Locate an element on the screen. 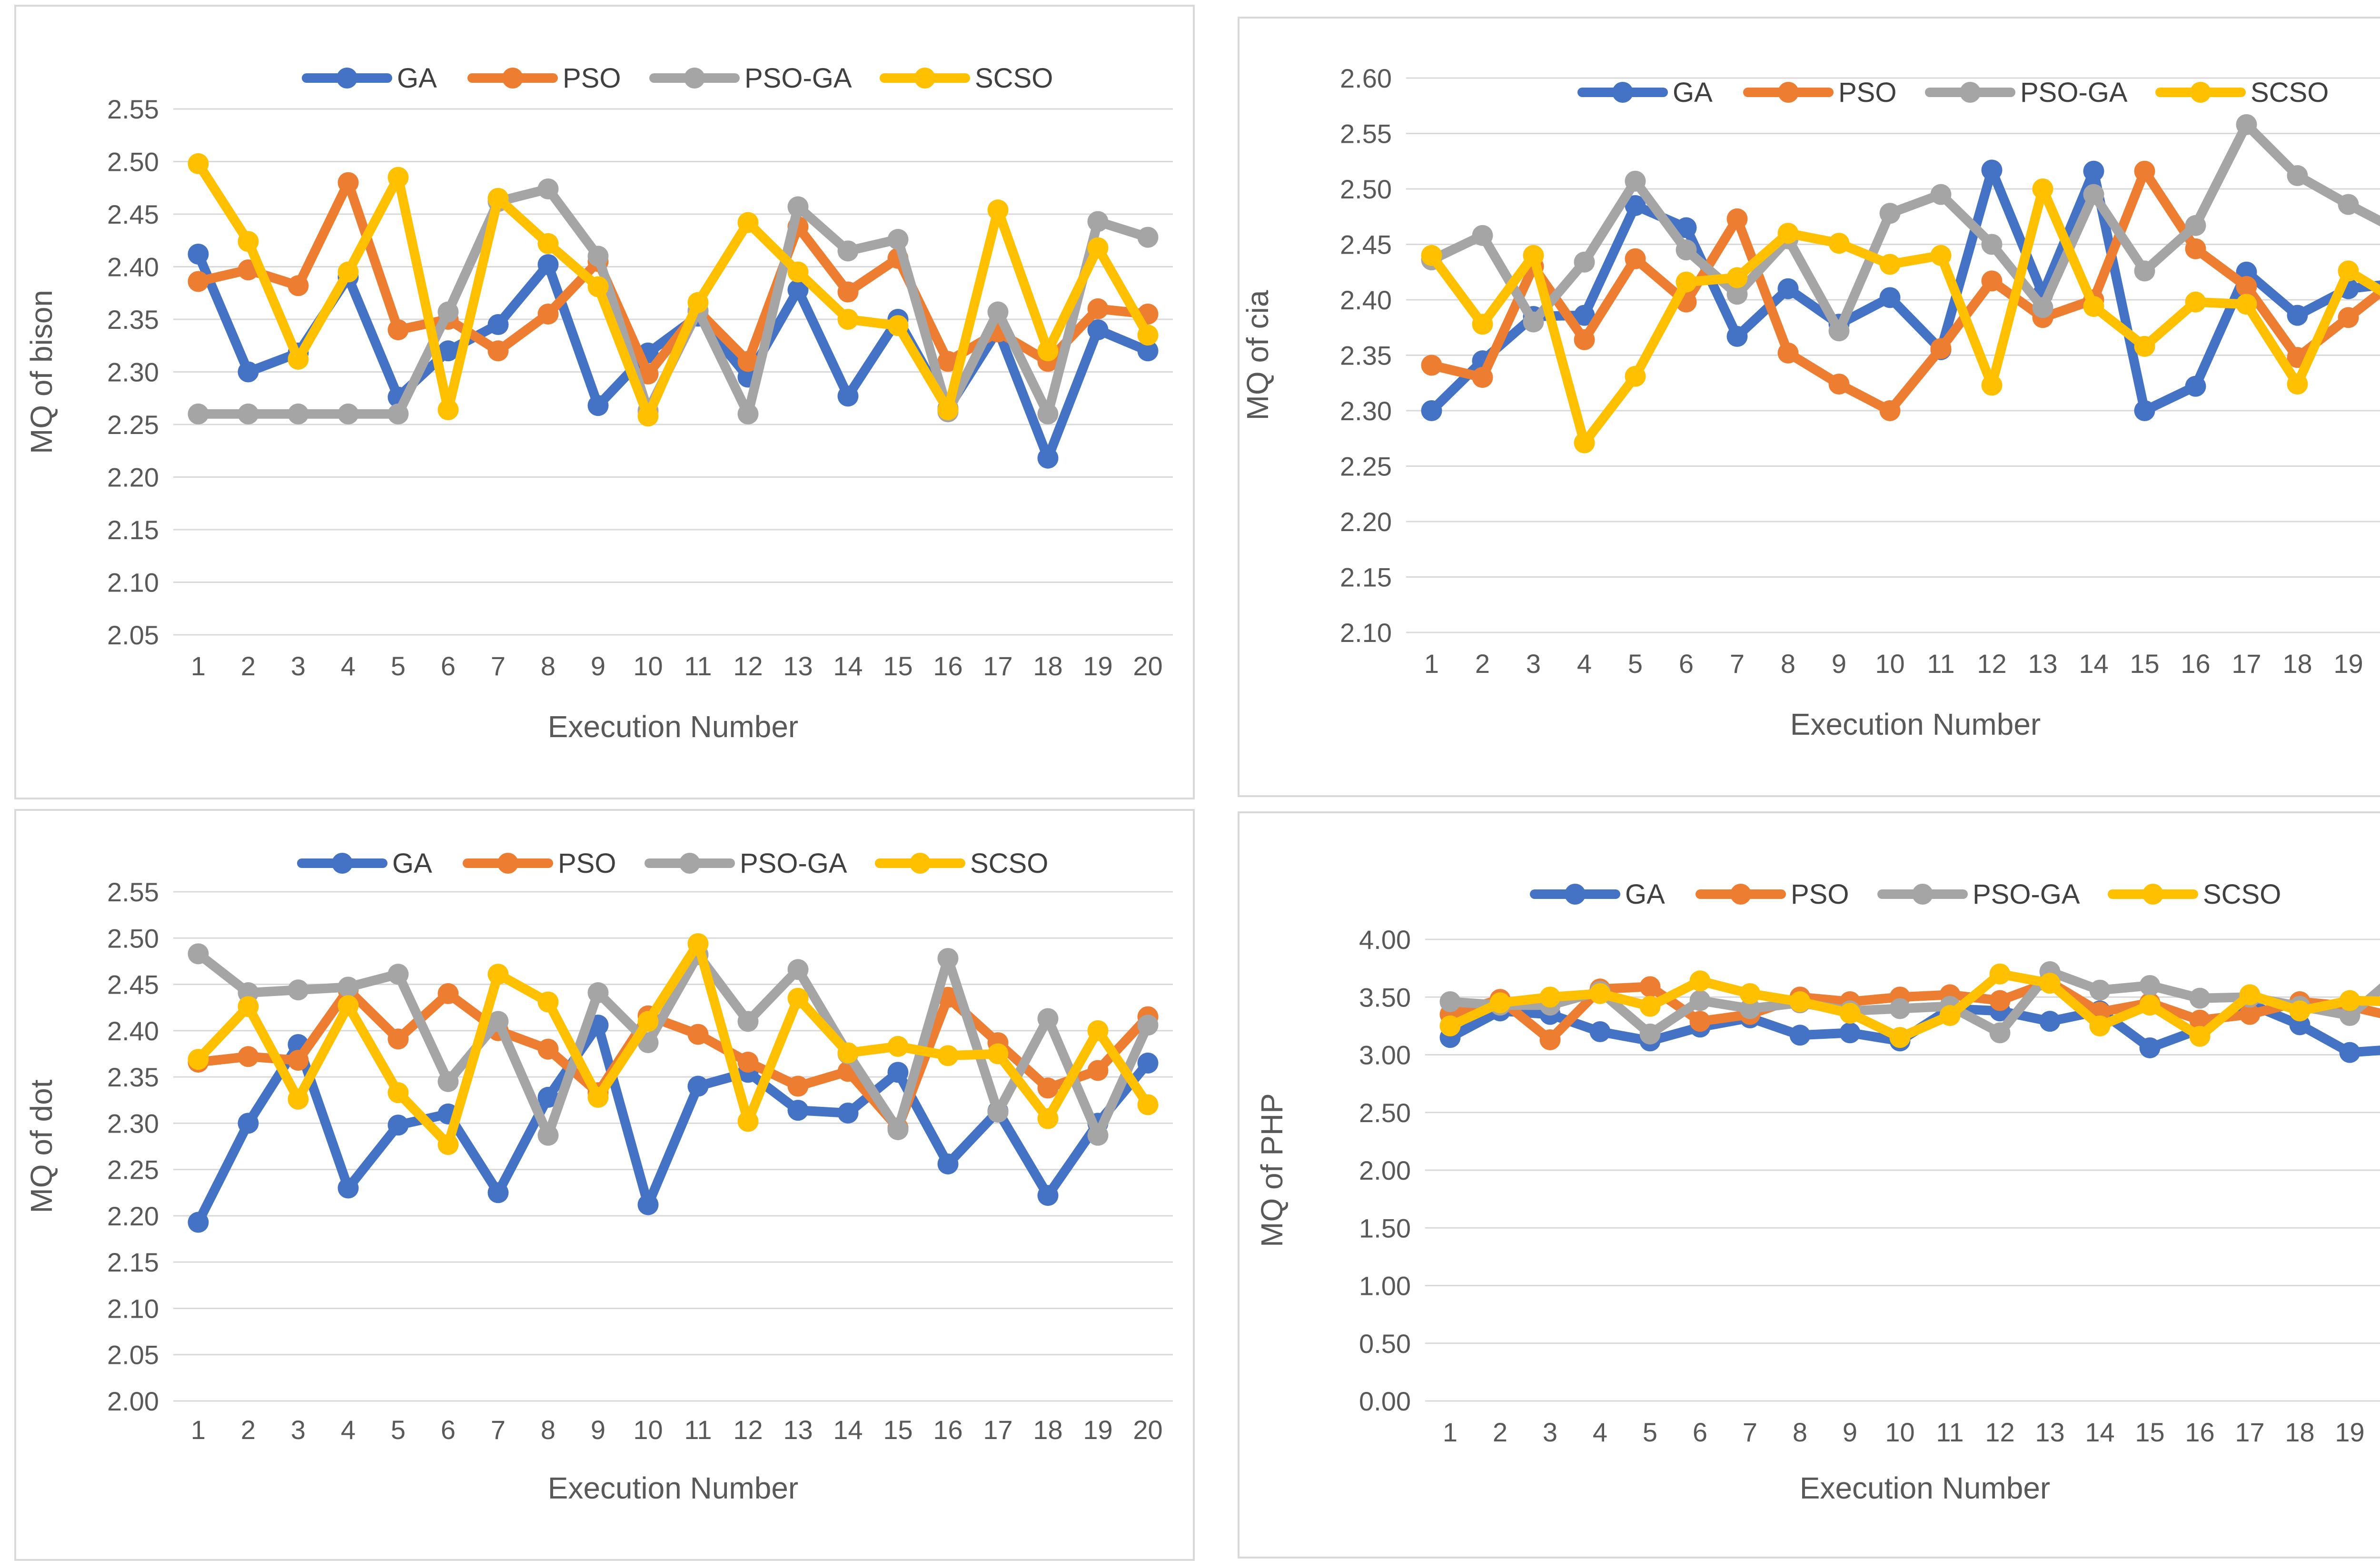 This screenshot has height=1568, width=2380. x-tick-label: 20 is located at coordinates (1147, 666).